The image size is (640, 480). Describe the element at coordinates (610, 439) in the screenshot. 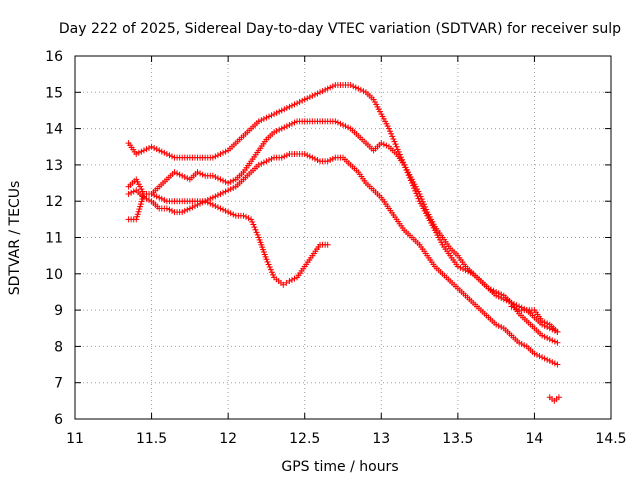

I see `x-tick-label: 14.5` at that location.